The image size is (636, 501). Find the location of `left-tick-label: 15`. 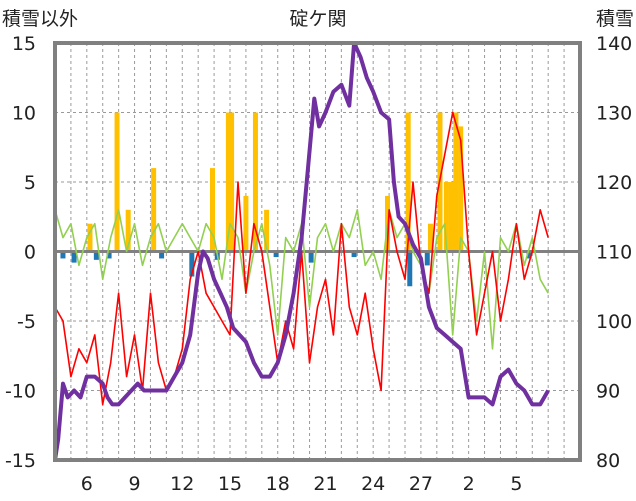

left-tick-label: 15 is located at coordinates (24, 44).